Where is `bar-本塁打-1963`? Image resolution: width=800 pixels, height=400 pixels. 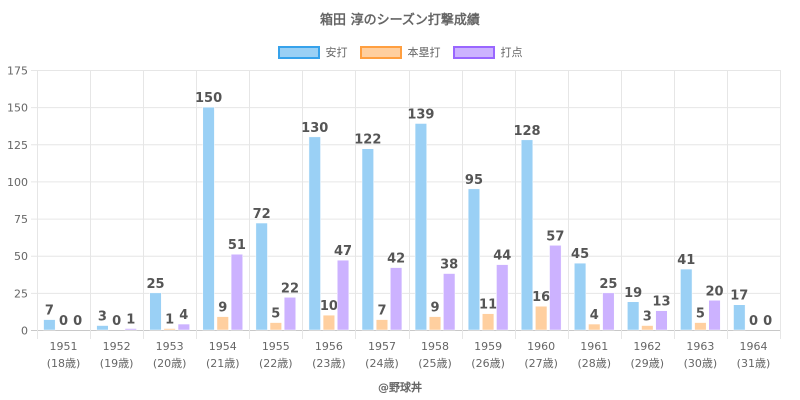 bar-本塁打-1963 is located at coordinates (700, 326).